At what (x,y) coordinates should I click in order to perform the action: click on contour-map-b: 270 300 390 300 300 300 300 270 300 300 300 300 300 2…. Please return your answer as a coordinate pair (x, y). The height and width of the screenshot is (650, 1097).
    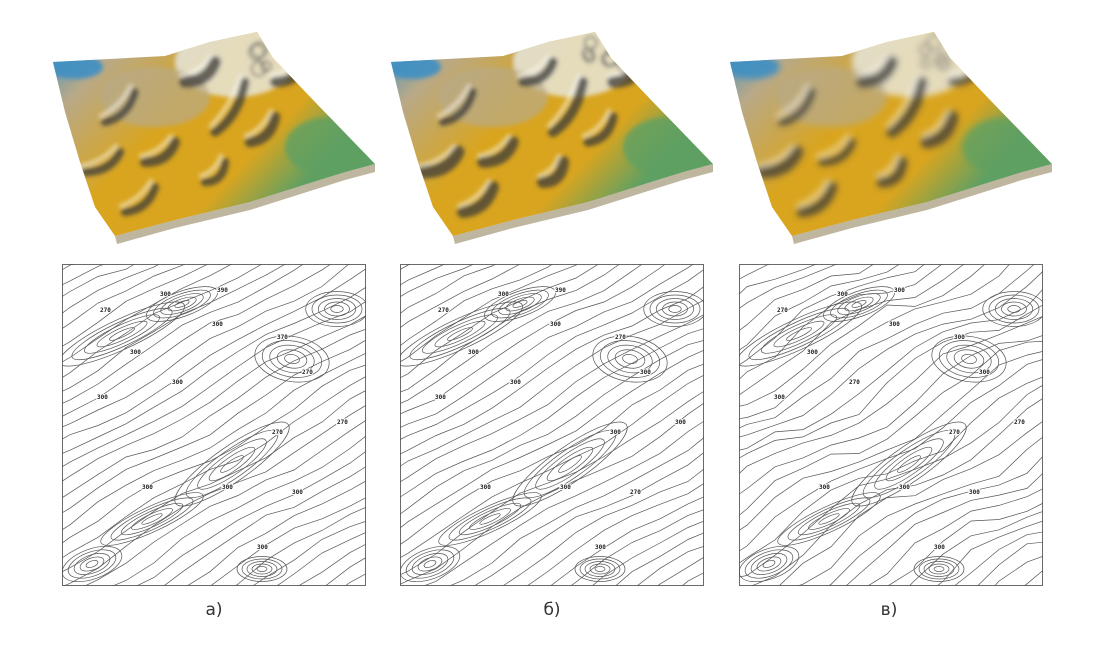
    Looking at the image, I should click on (552, 425).